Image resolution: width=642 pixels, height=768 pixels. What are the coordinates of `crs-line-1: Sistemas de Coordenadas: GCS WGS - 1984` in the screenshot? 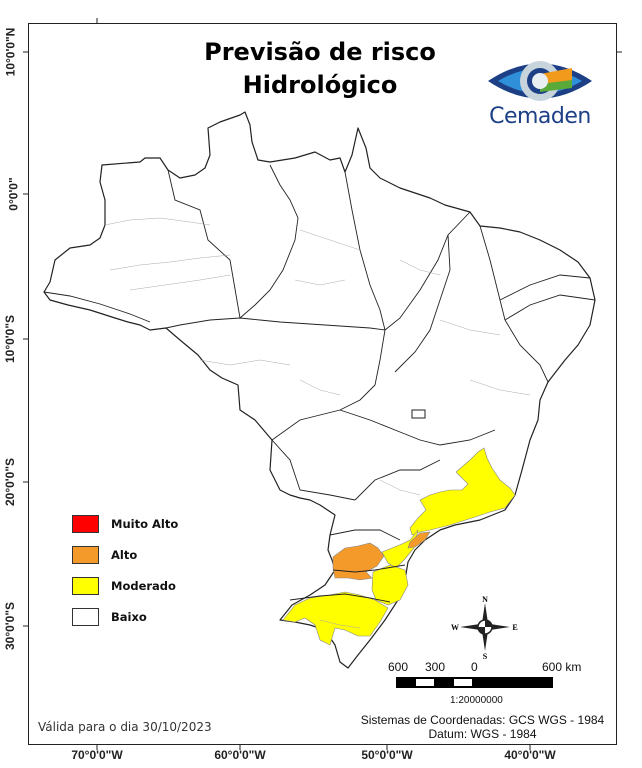 It's located at (482, 720).